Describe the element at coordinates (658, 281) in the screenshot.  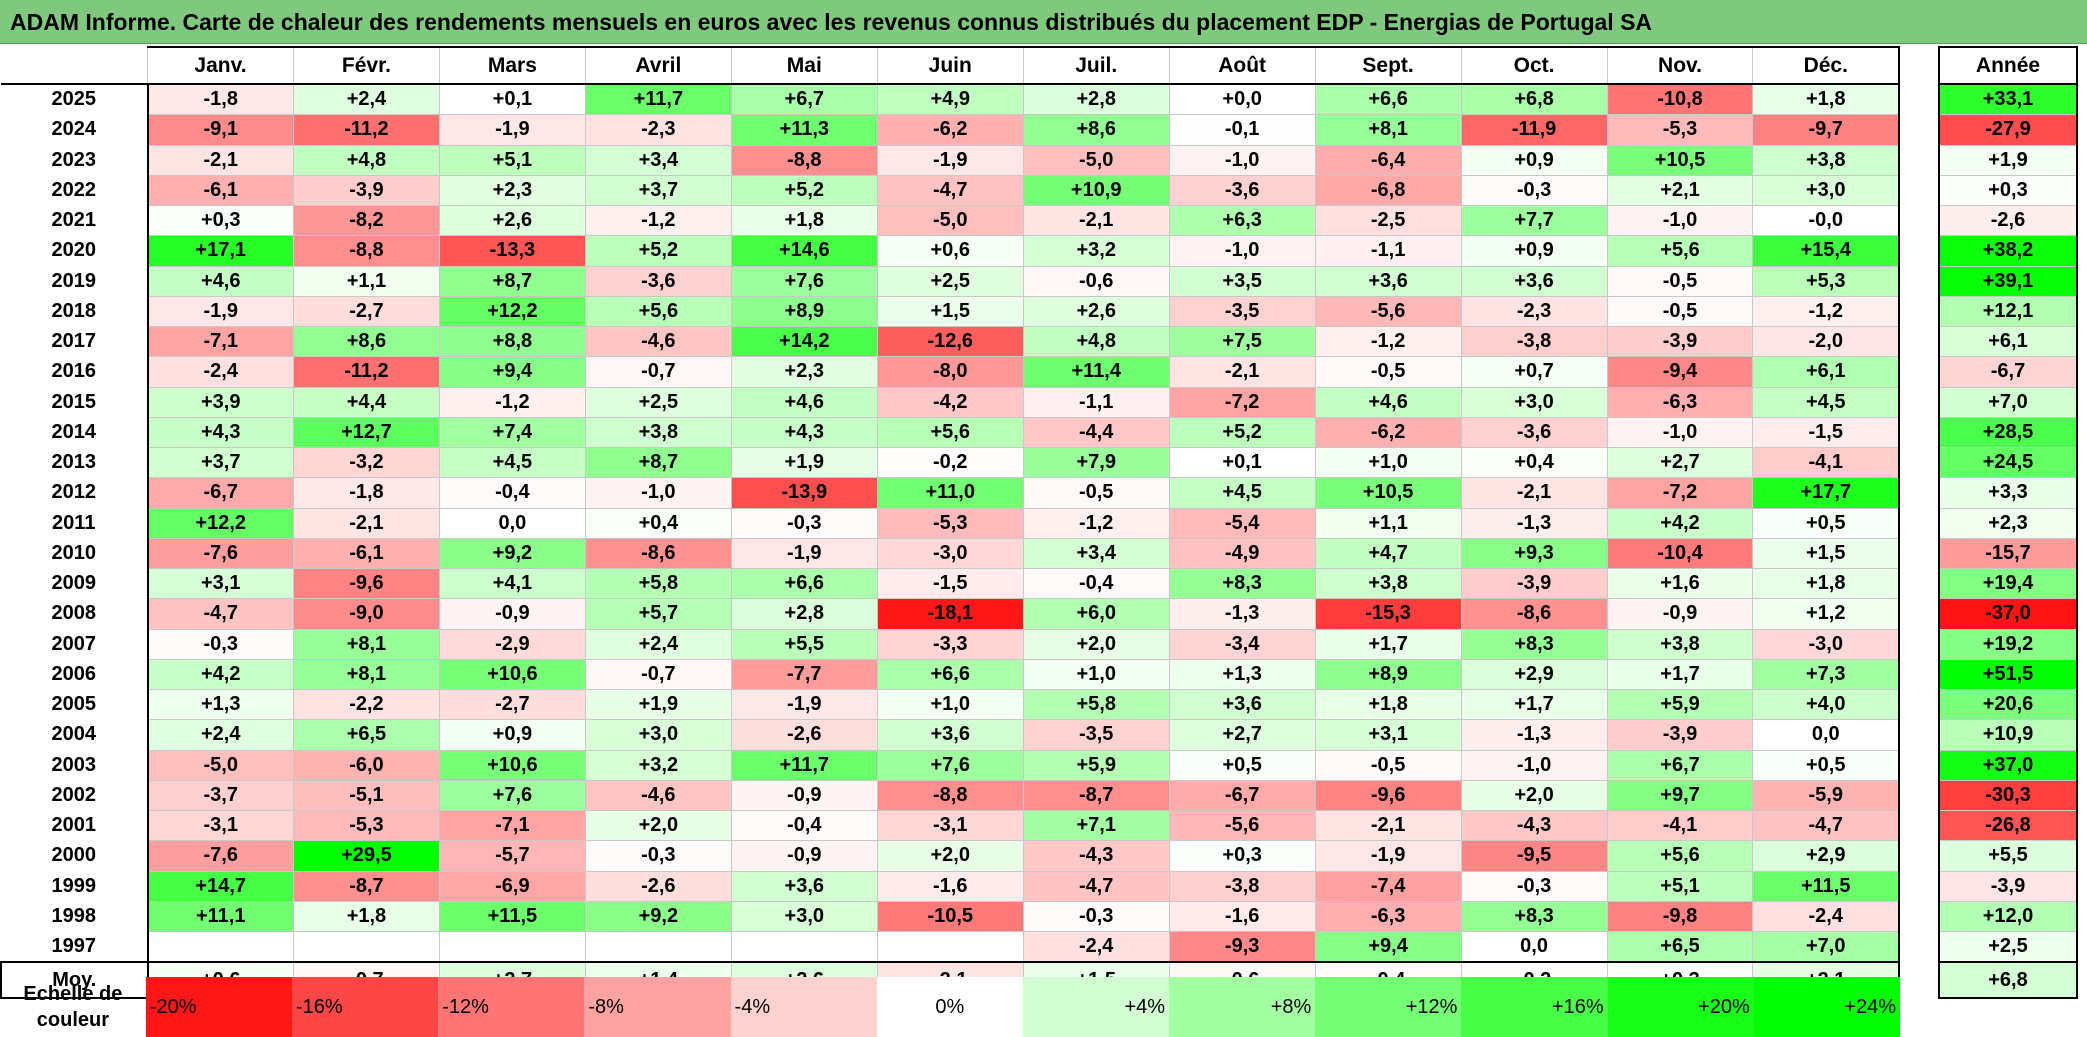
I see `heatmap-cell: -3,6` at that location.